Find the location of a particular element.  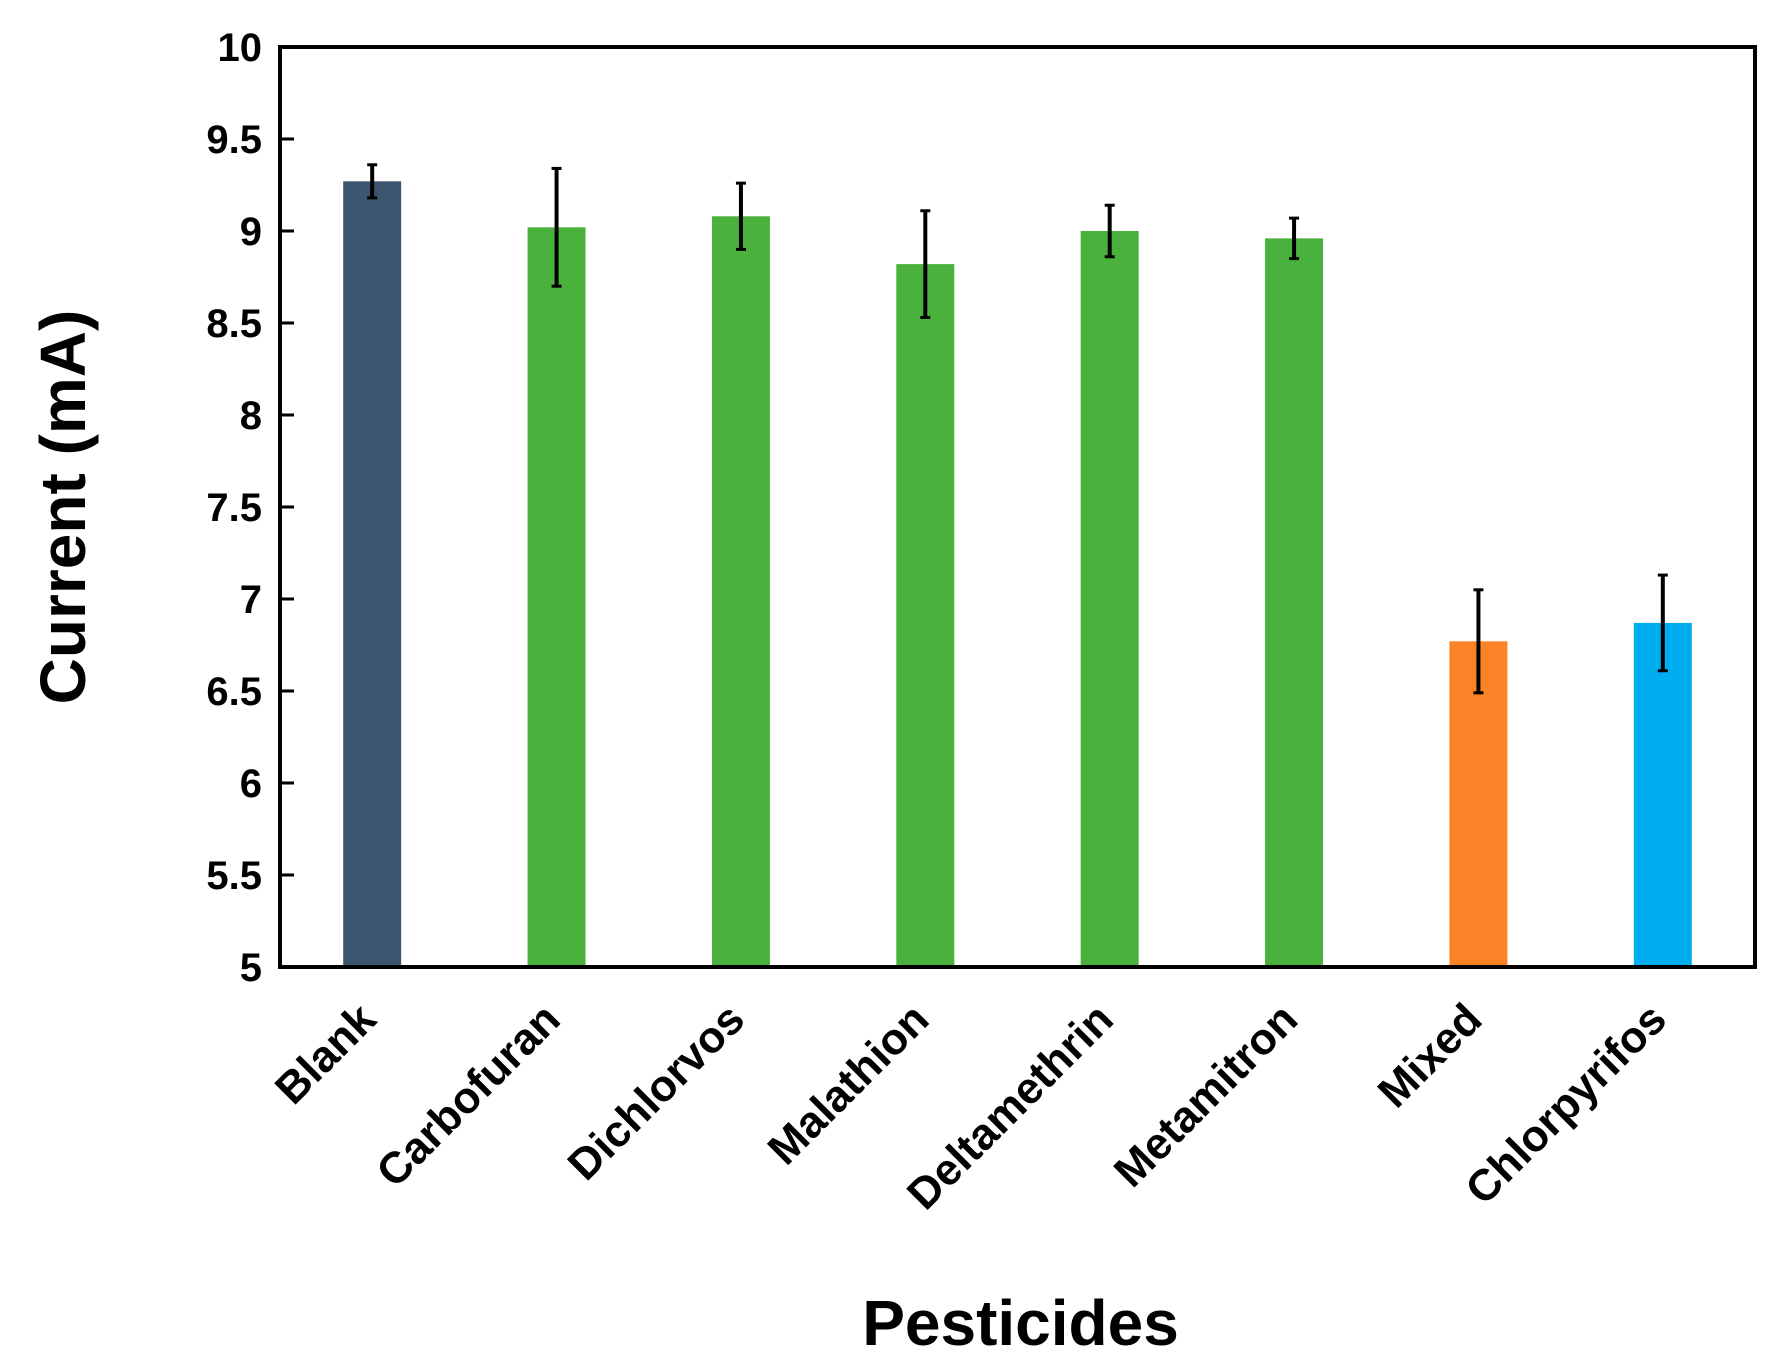

error-bar-chlorpyrifos is located at coordinates (1662, 623).